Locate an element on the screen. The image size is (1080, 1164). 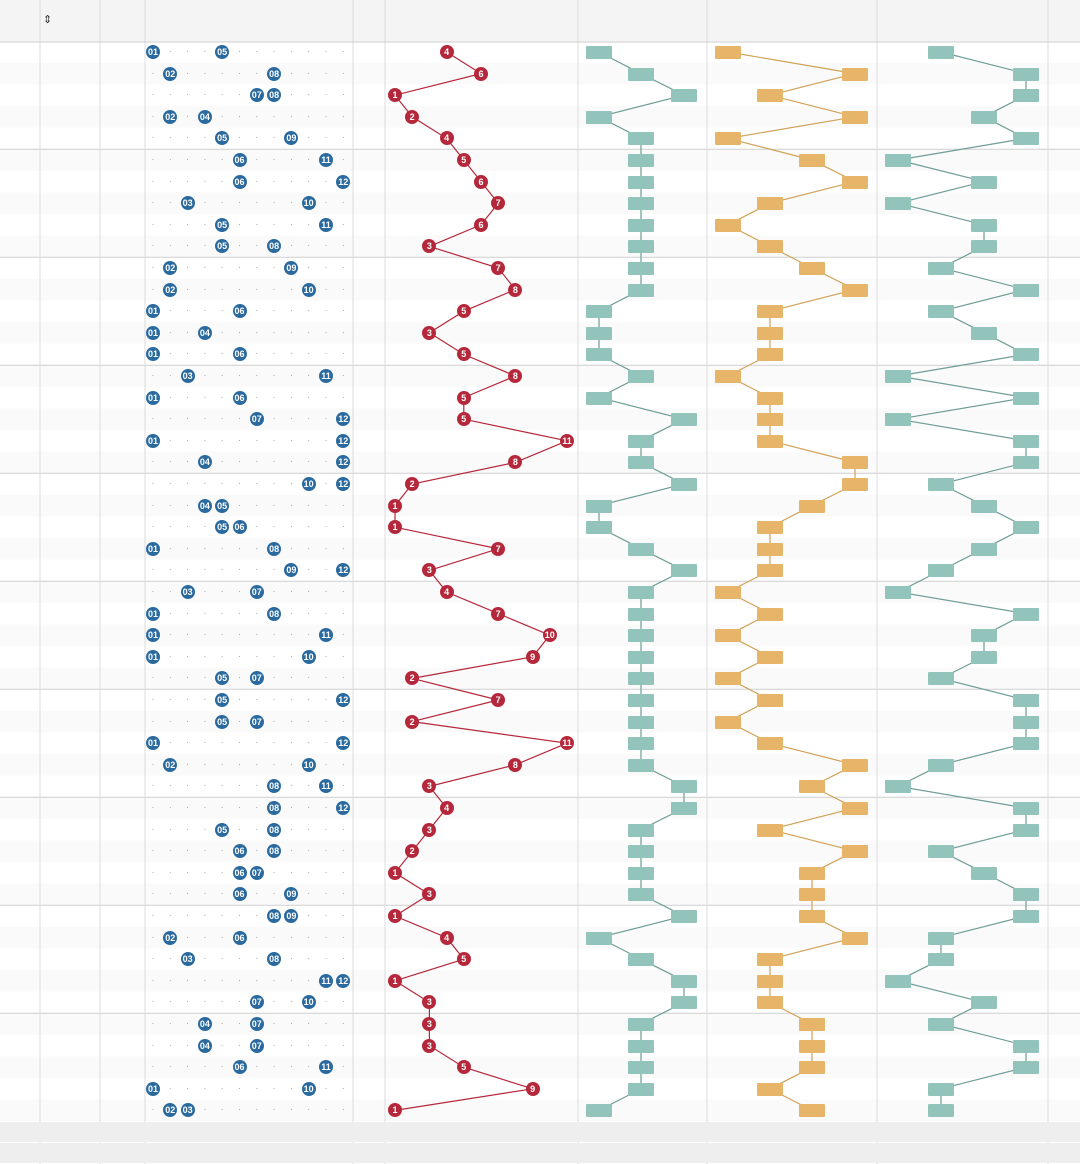
sort-up-down-icon: ⇕ is located at coordinates (48, 20).